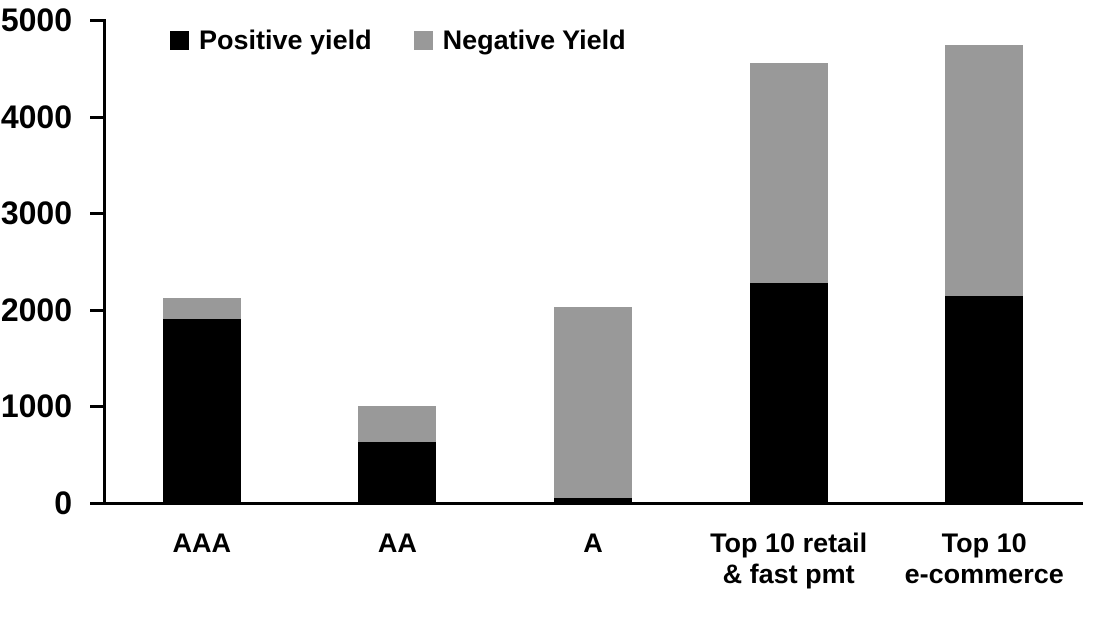  What do you see at coordinates (423, 40) in the screenshot?
I see `legend-swatch-negative-yield` at bounding box center [423, 40].